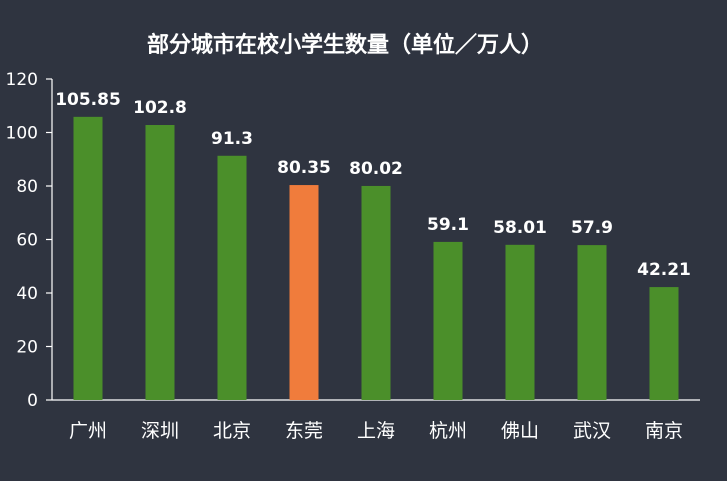  Describe the element at coordinates (27, 294) in the screenshot. I see `y-tick-label: 40` at that location.